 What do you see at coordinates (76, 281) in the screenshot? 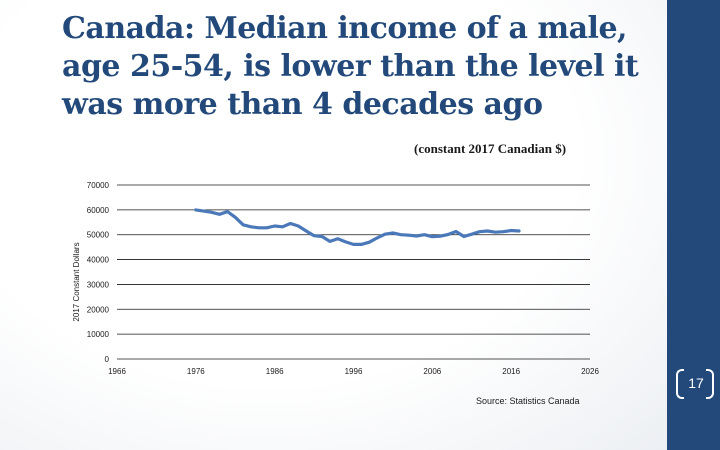
I see `y-axis-label: 2017 Constant Dollars` at bounding box center [76, 281].